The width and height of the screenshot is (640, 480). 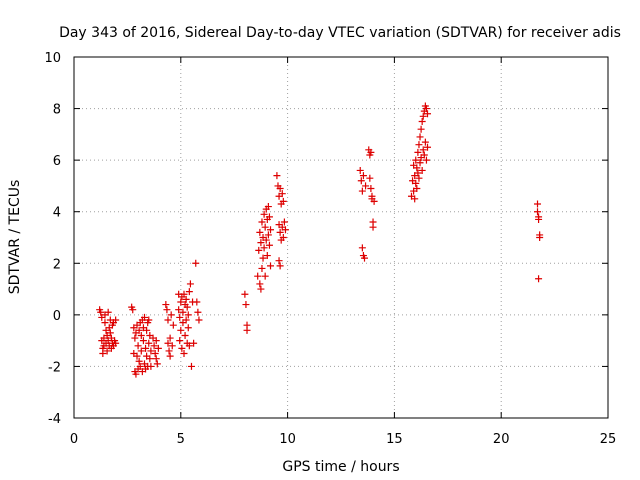 What do you see at coordinates (57, 110) in the screenshot?
I see `y-tick-label: 8` at bounding box center [57, 110].